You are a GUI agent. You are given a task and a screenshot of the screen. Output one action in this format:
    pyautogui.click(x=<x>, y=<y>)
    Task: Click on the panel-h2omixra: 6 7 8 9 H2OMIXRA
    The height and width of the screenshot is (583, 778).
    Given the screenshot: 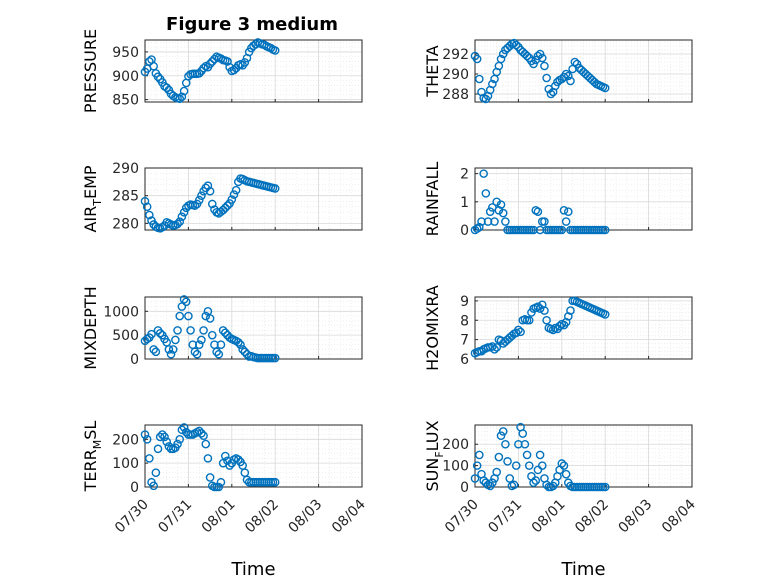 What is the action you would take?
    pyautogui.click(x=558, y=328)
    